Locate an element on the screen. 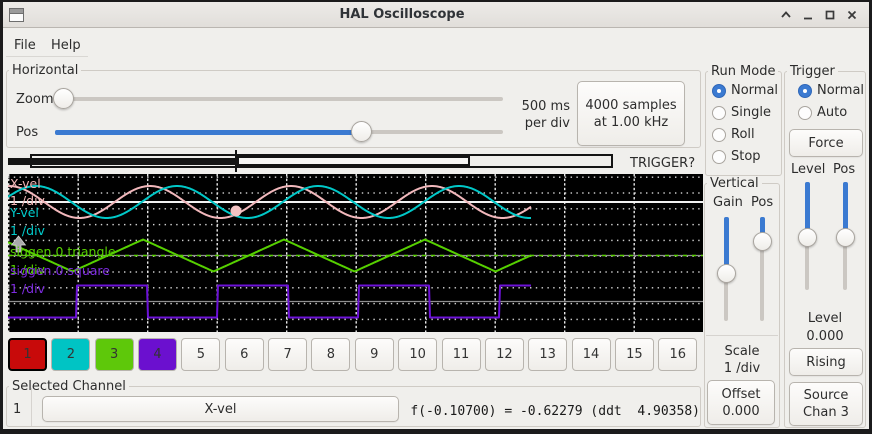 This screenshot has height=434, width=872. scope-trace-X-vel is located at coordinates (270, 202).